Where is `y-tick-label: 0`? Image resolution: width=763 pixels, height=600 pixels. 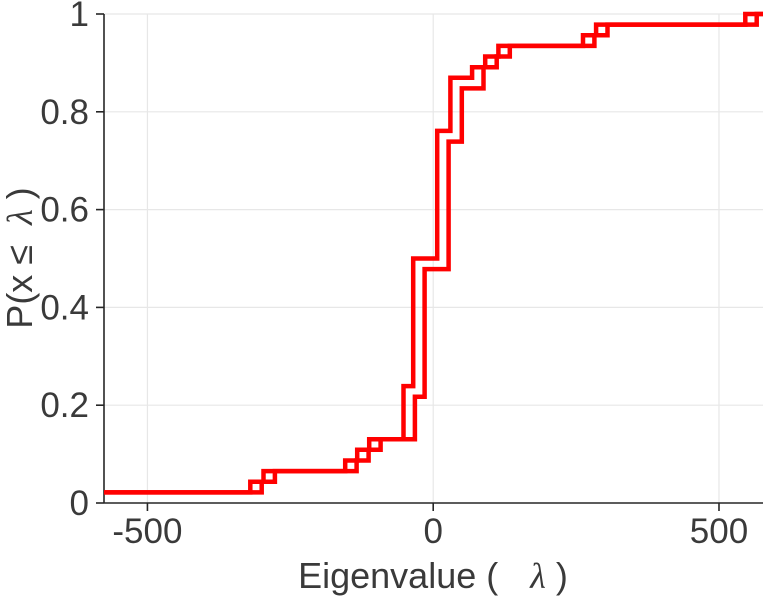 y-tick-label: 0 is located at coordinates (79, 503).